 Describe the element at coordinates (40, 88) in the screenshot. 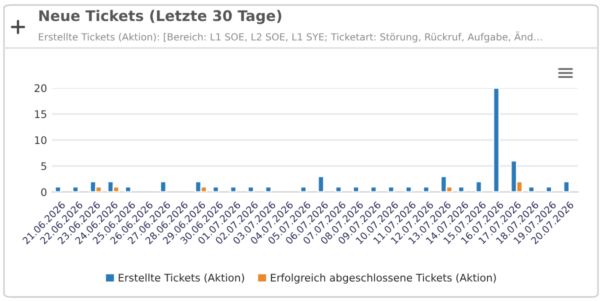

I see `y-tick-label: 20` at that location.